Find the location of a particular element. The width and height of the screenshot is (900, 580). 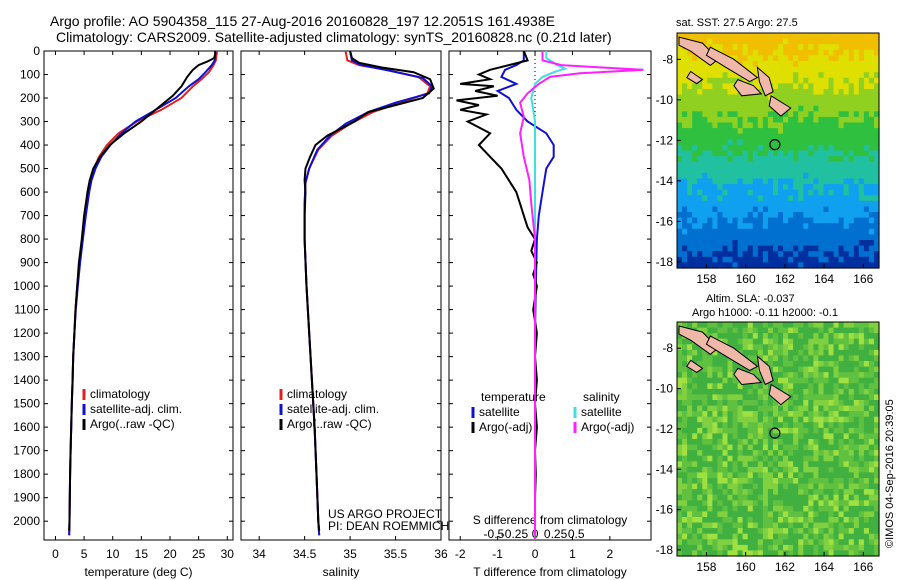

x2-tick-label: -0.25 is located at coordinates (515, 534).